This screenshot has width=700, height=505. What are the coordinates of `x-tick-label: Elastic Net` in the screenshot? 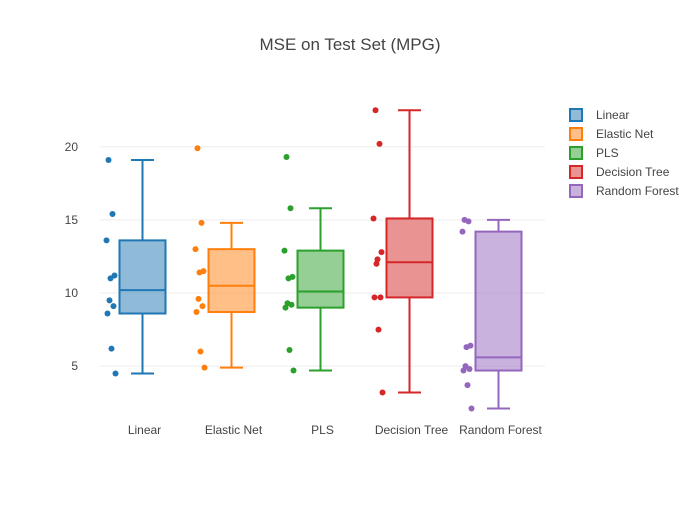 It's located at (234, 430).